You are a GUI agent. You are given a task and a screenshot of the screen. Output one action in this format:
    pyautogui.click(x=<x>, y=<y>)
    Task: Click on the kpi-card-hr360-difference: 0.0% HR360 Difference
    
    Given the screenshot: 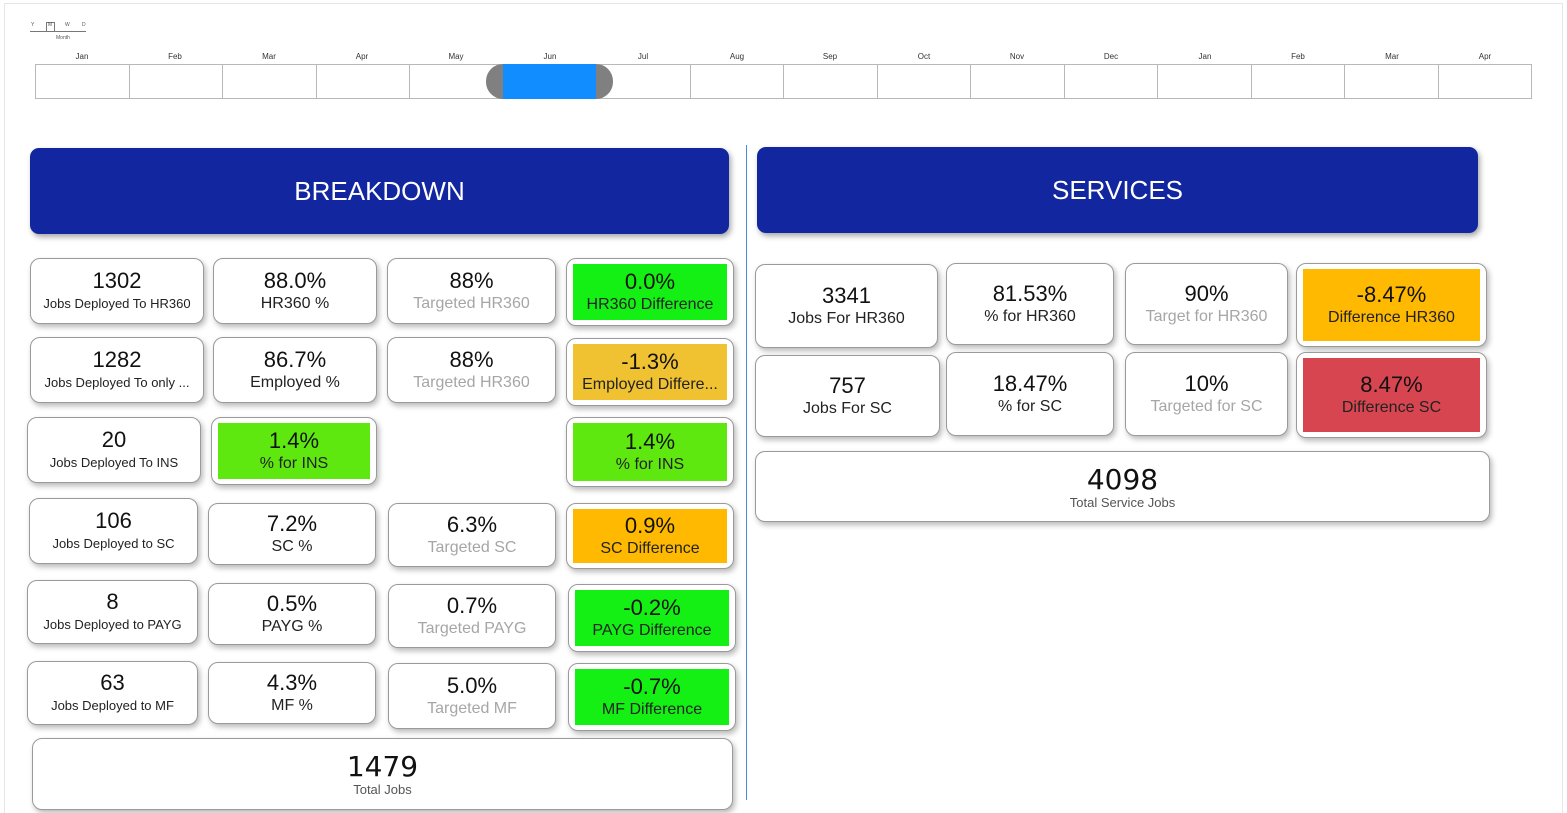 What is the action you would take?
    pyautogui.click(x=650, y=292)
    